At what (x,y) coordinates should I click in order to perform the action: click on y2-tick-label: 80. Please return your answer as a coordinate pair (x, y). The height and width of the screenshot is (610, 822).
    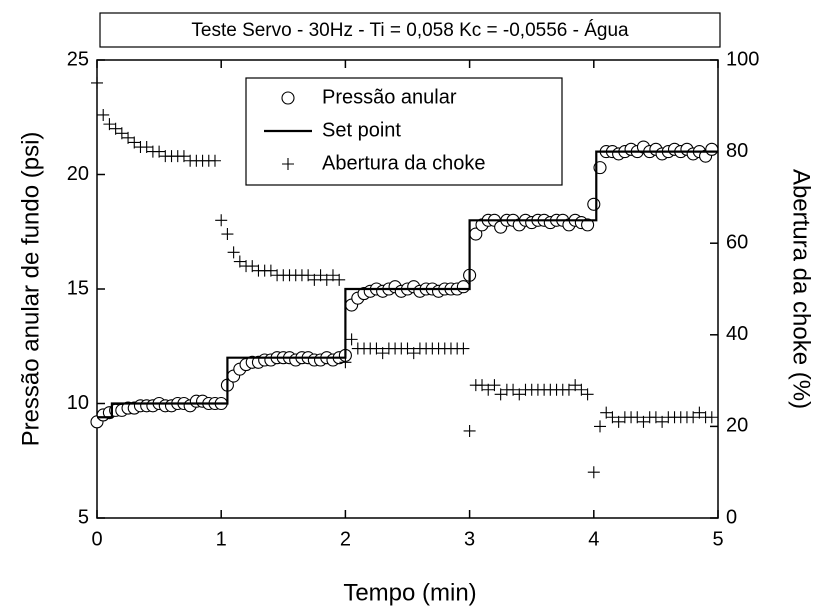
    Looking at the image, I should click on (737, 151).